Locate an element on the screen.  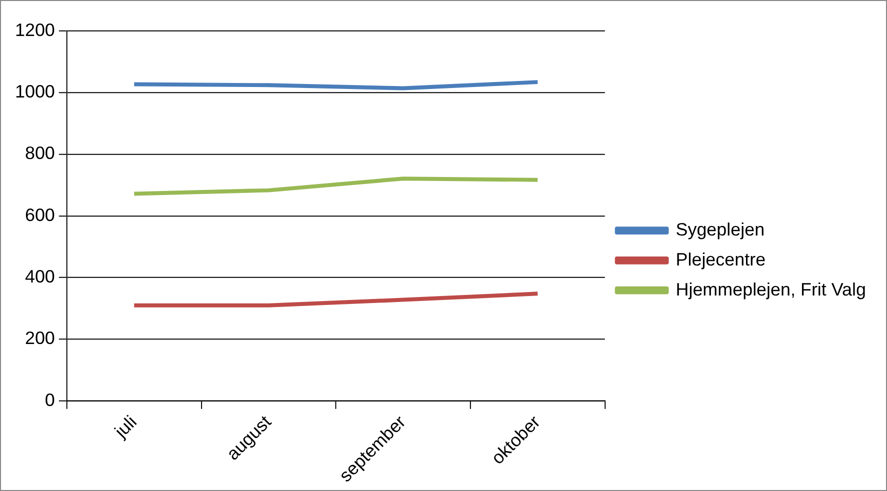
y-tick-label: 0 is located at coordinates (49, 400).